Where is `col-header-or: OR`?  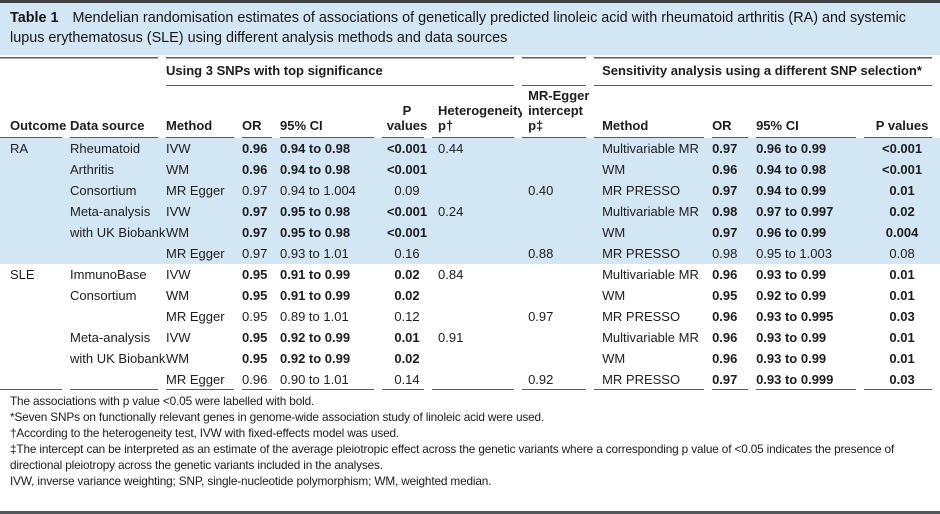 col-header-or: OR is located at coordinates (261, 112).